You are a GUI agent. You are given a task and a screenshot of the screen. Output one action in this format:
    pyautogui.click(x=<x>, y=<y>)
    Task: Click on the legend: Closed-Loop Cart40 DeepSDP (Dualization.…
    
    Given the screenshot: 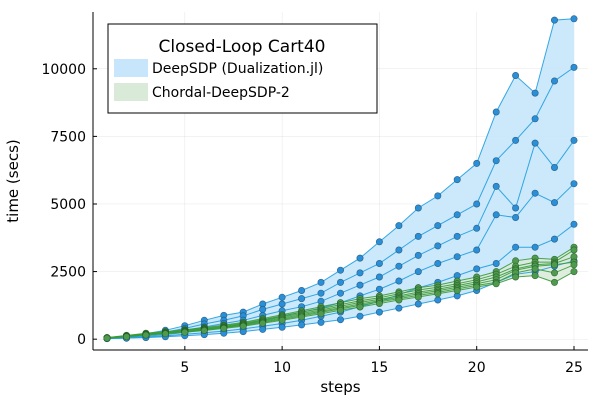 What is the action you would take?
    pyautogui.click(x=242, y=68)
    